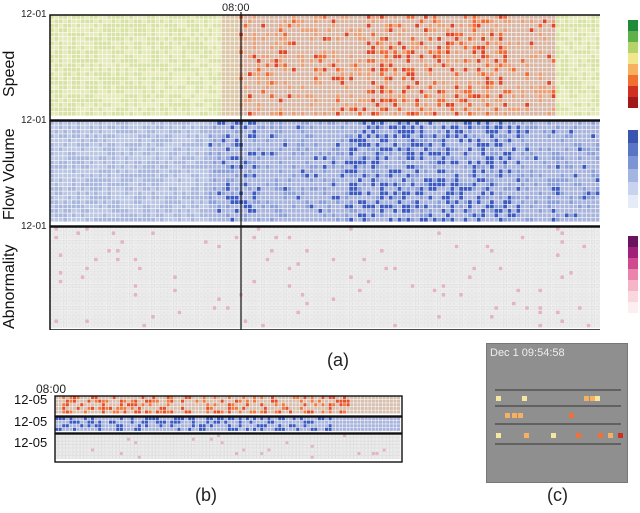 This screenshot has height=513, width=640. Describe the element at coordinates (34, 226) in the screenshot. I see `date-label-abnormality: 12-01` at that location.